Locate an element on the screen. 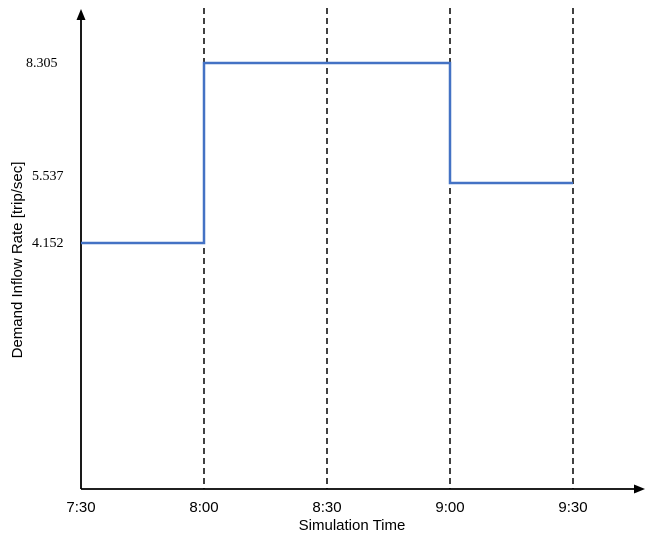 Image resolution: width=648 pixels, height=536 pixels. y-tick-label-8-305: 8.305 is located at coordinates (42, 63).